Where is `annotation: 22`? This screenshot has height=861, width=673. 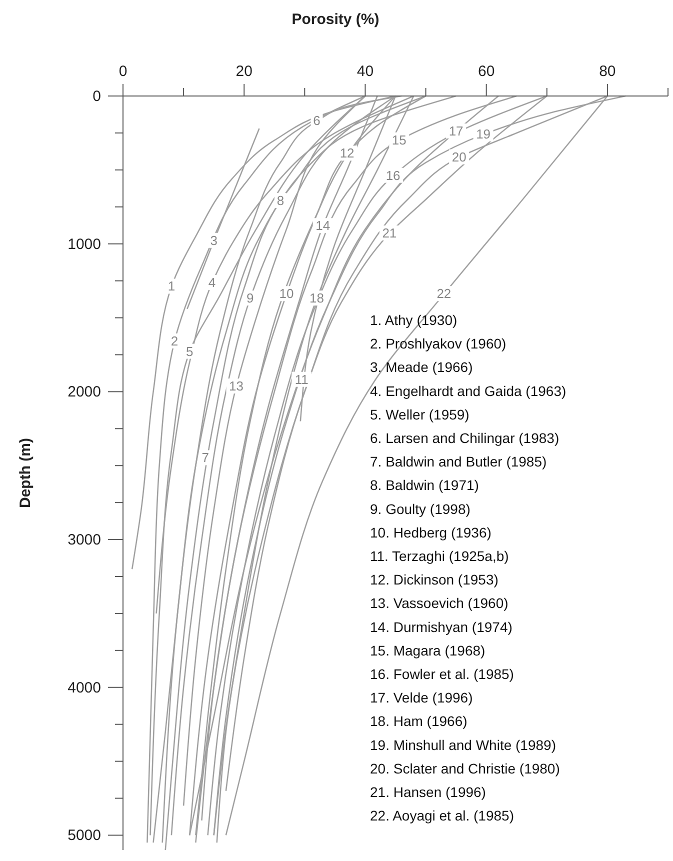
annotation: 22 is located at coordinates (444, 294).